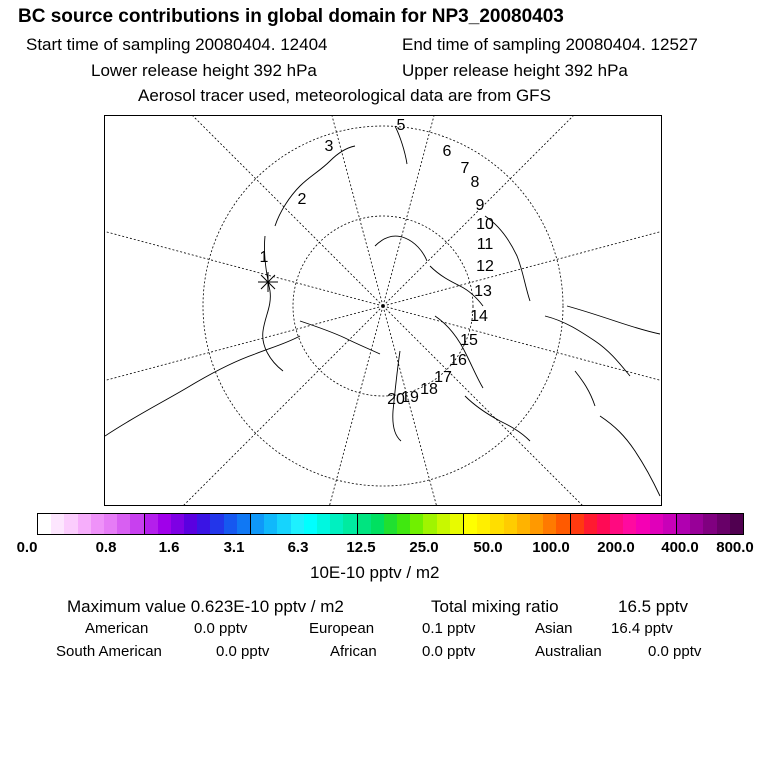 This screenshot has width=768, height=768. Describe the element at coordinates (551, 547) in the screenshot. I see `colorbar-tick-label: 100.0` at that location.